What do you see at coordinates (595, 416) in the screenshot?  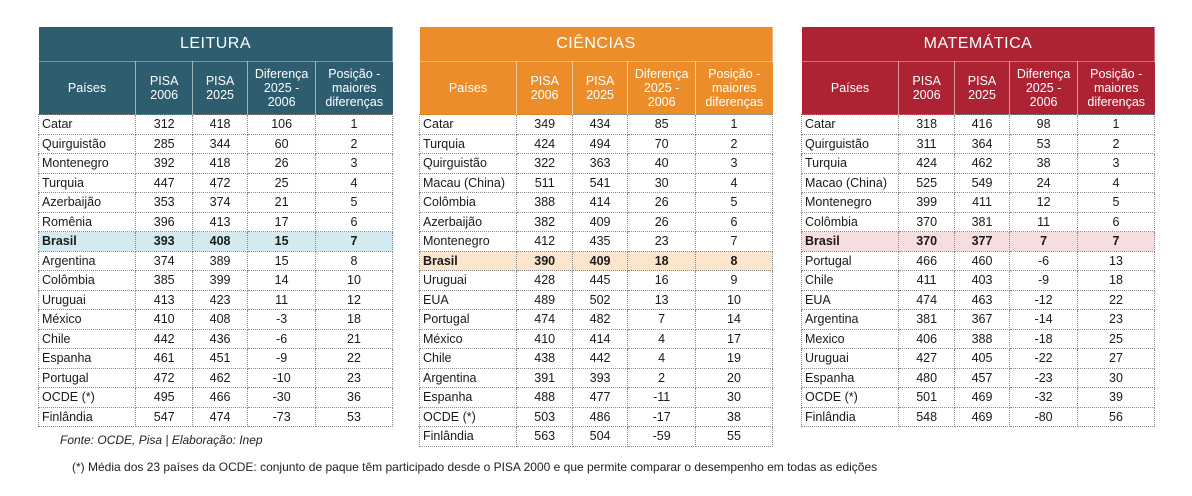 I see `table-row: OCDE (*) 503 486 -17 38` at bounding box center [595, 416].